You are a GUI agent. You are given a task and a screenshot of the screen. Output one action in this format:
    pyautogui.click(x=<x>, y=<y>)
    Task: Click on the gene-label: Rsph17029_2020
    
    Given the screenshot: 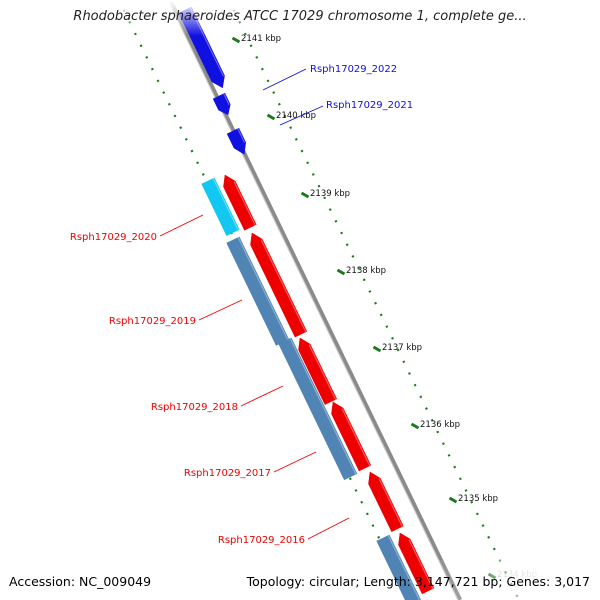 What is the action you would take?
    pyautogui.click(x=113, y=237)
    